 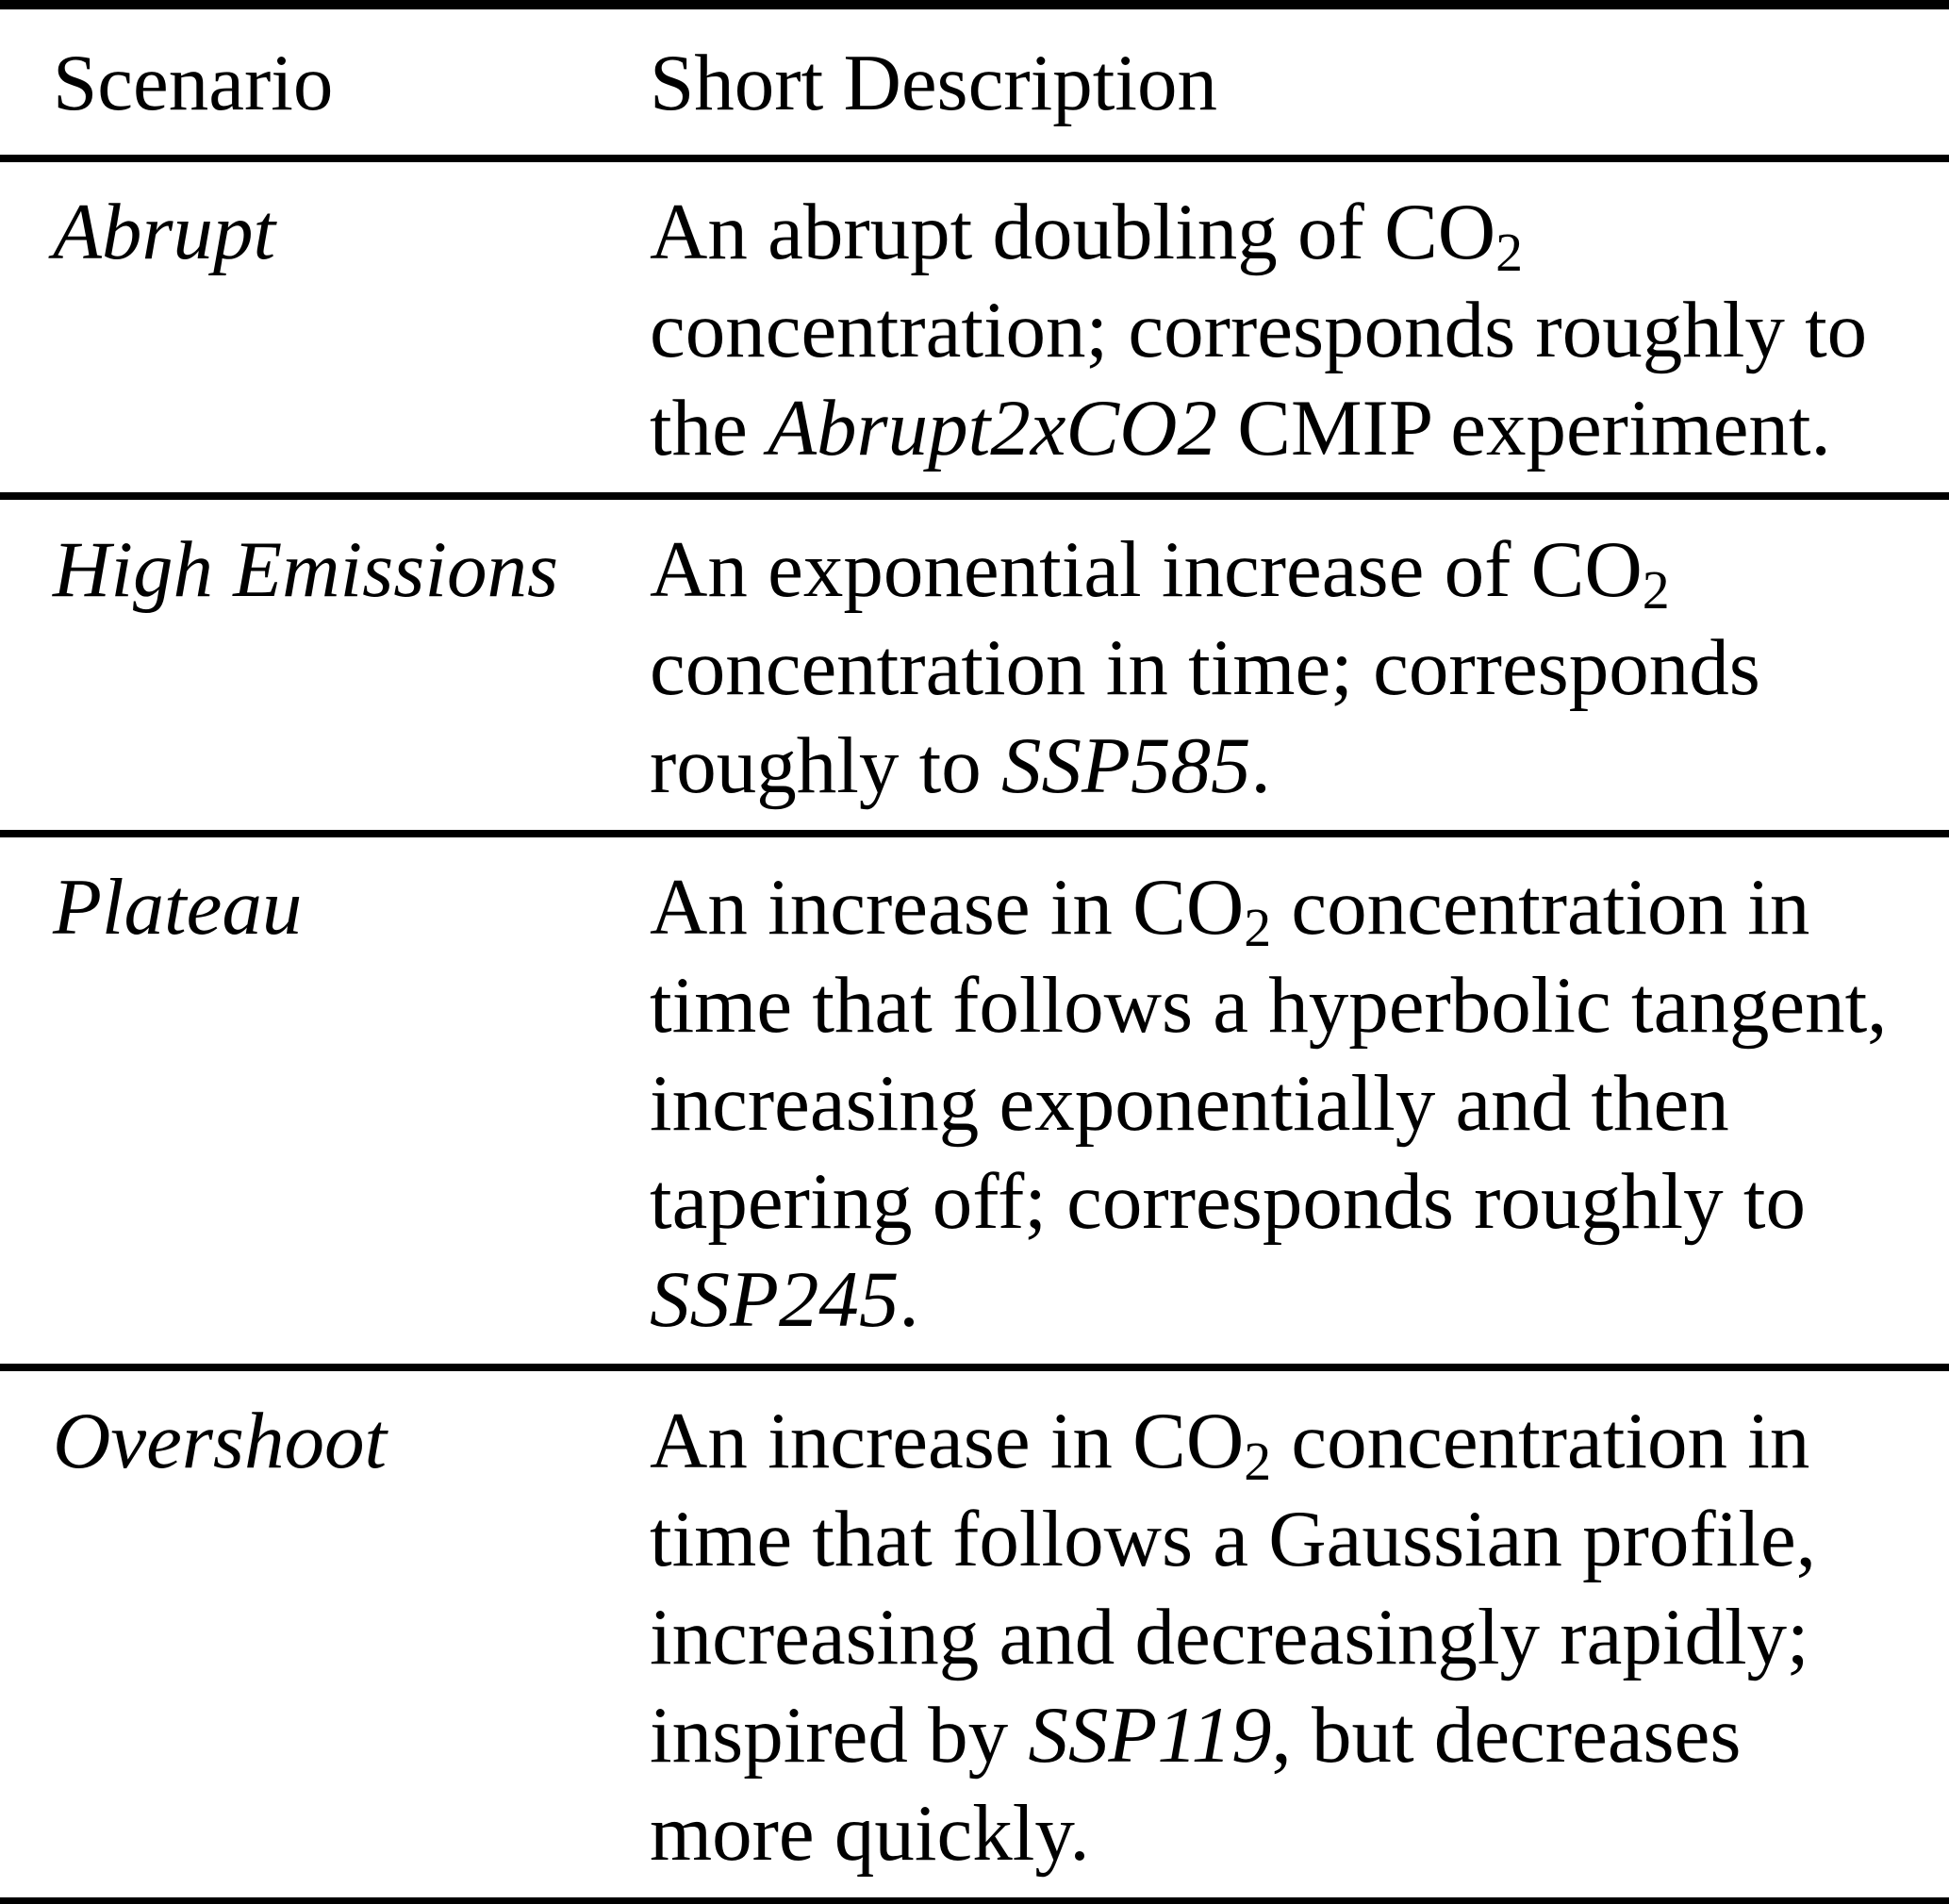 What do you see at coordinates (306, 569) in the screenshot?
I see `scenario-name: High Emissions` at bounding box center [306, 569].